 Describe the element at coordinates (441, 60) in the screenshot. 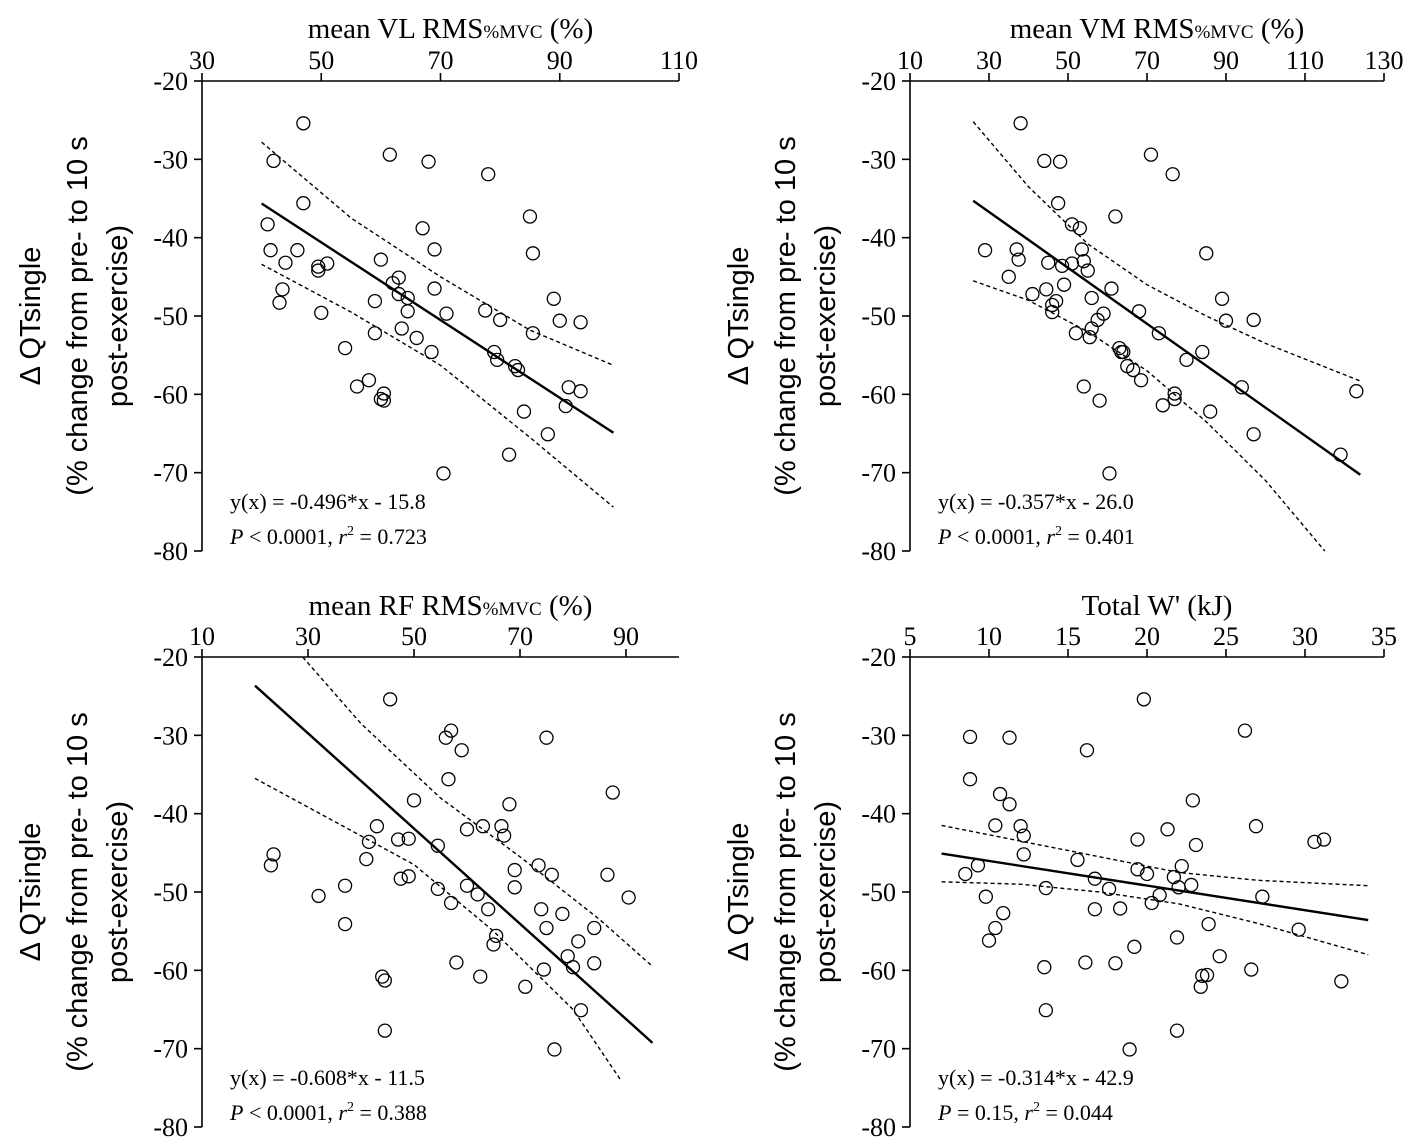

I see `x-tick-label: 70` at that location.